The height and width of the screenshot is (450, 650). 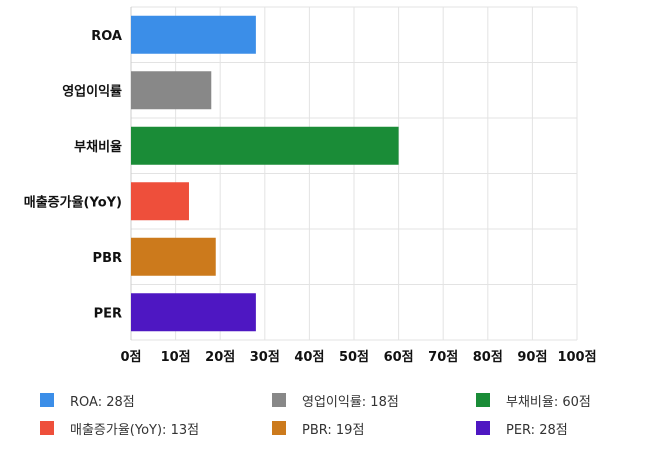 What do you see at coordinates (488, 357) in the screenshot?
I see `x-tick-label: 80점` at bounding box center [488, 357].